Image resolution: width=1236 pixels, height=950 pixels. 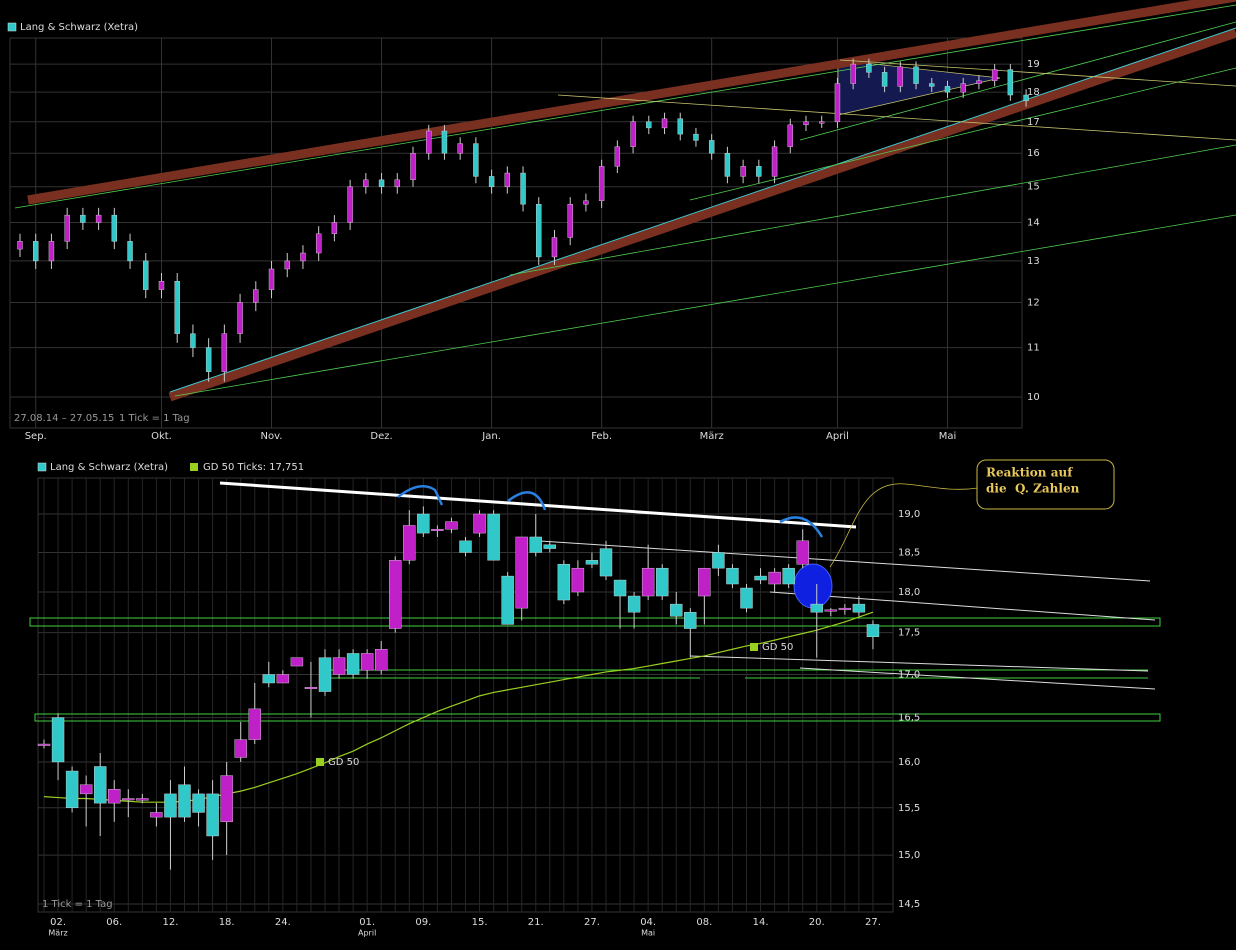 I want to click on note-box, so click(x=1045, y=484).